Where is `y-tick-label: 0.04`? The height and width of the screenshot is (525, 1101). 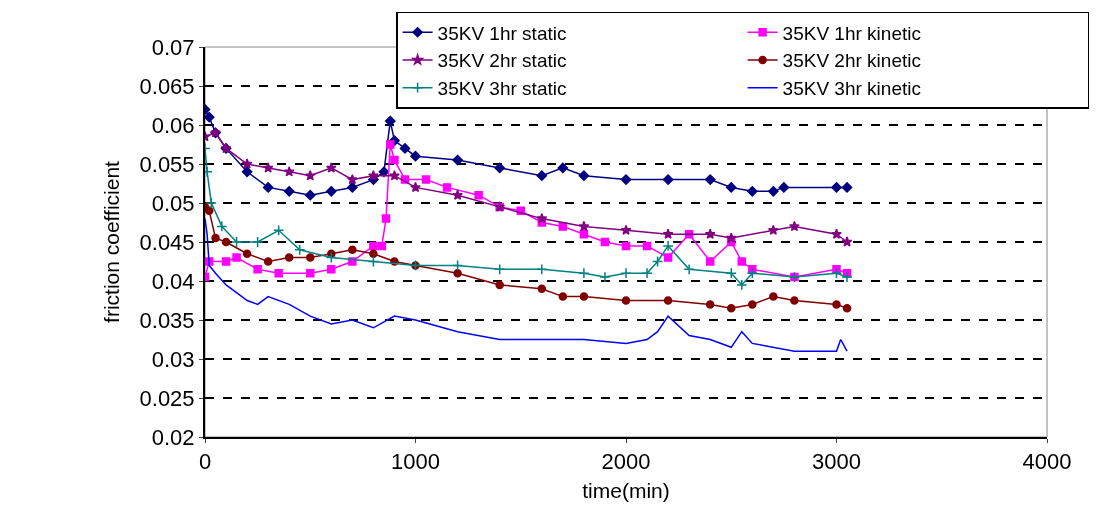 y-tick-label: 0.04 is located at coordinates (173, 281).